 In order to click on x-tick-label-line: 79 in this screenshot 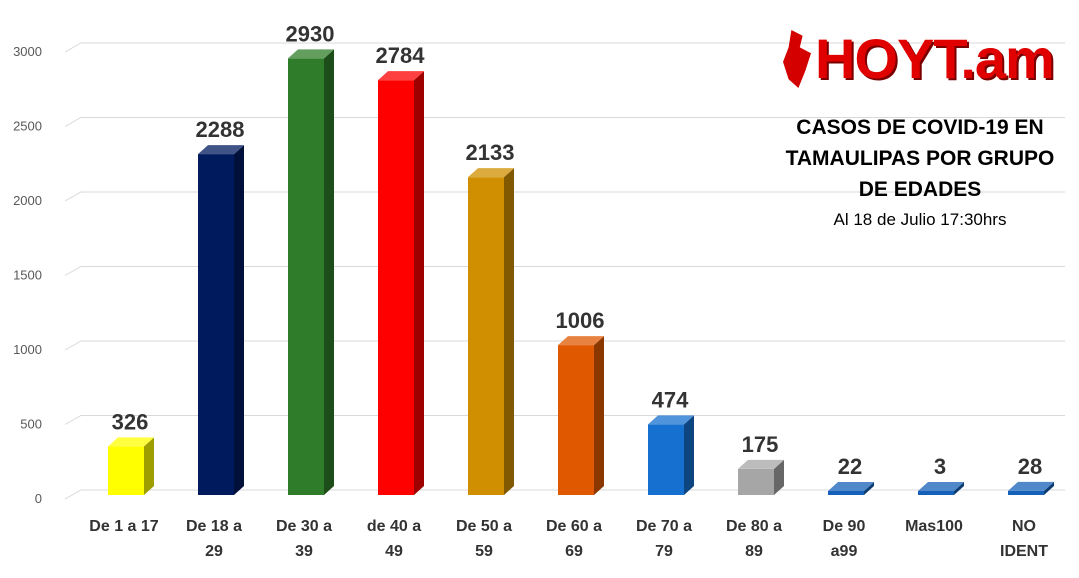, I will do `click(664, 551)`.